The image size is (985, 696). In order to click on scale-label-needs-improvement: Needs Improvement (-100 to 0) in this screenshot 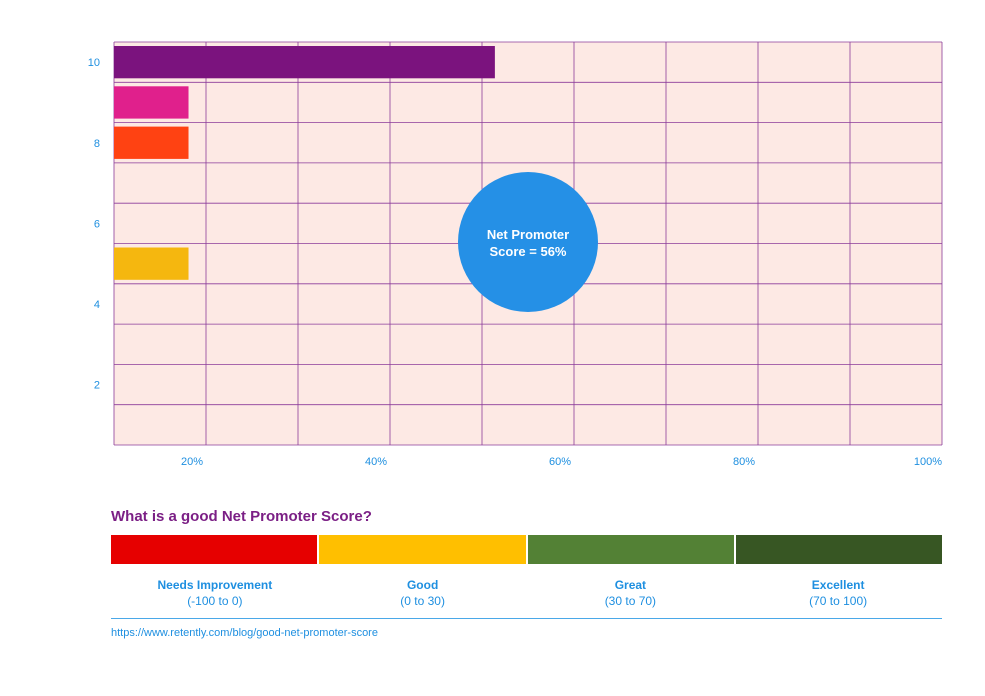, I will do `click(215, 593)`.